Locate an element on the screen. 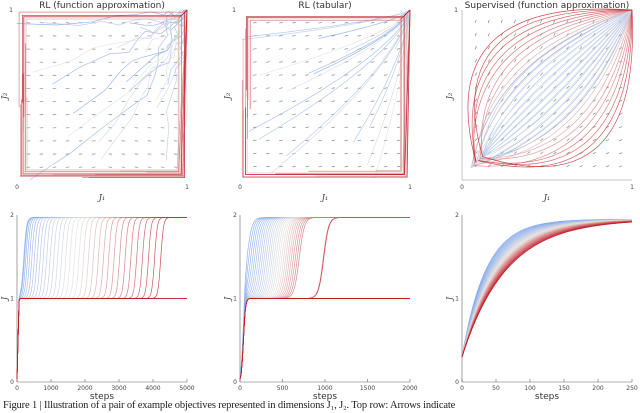 The image size is (640, 413). subplot-4: 0 1000 2000 3000 4000 5000 0 1 2 steps J is located at coordinates (97, 307).